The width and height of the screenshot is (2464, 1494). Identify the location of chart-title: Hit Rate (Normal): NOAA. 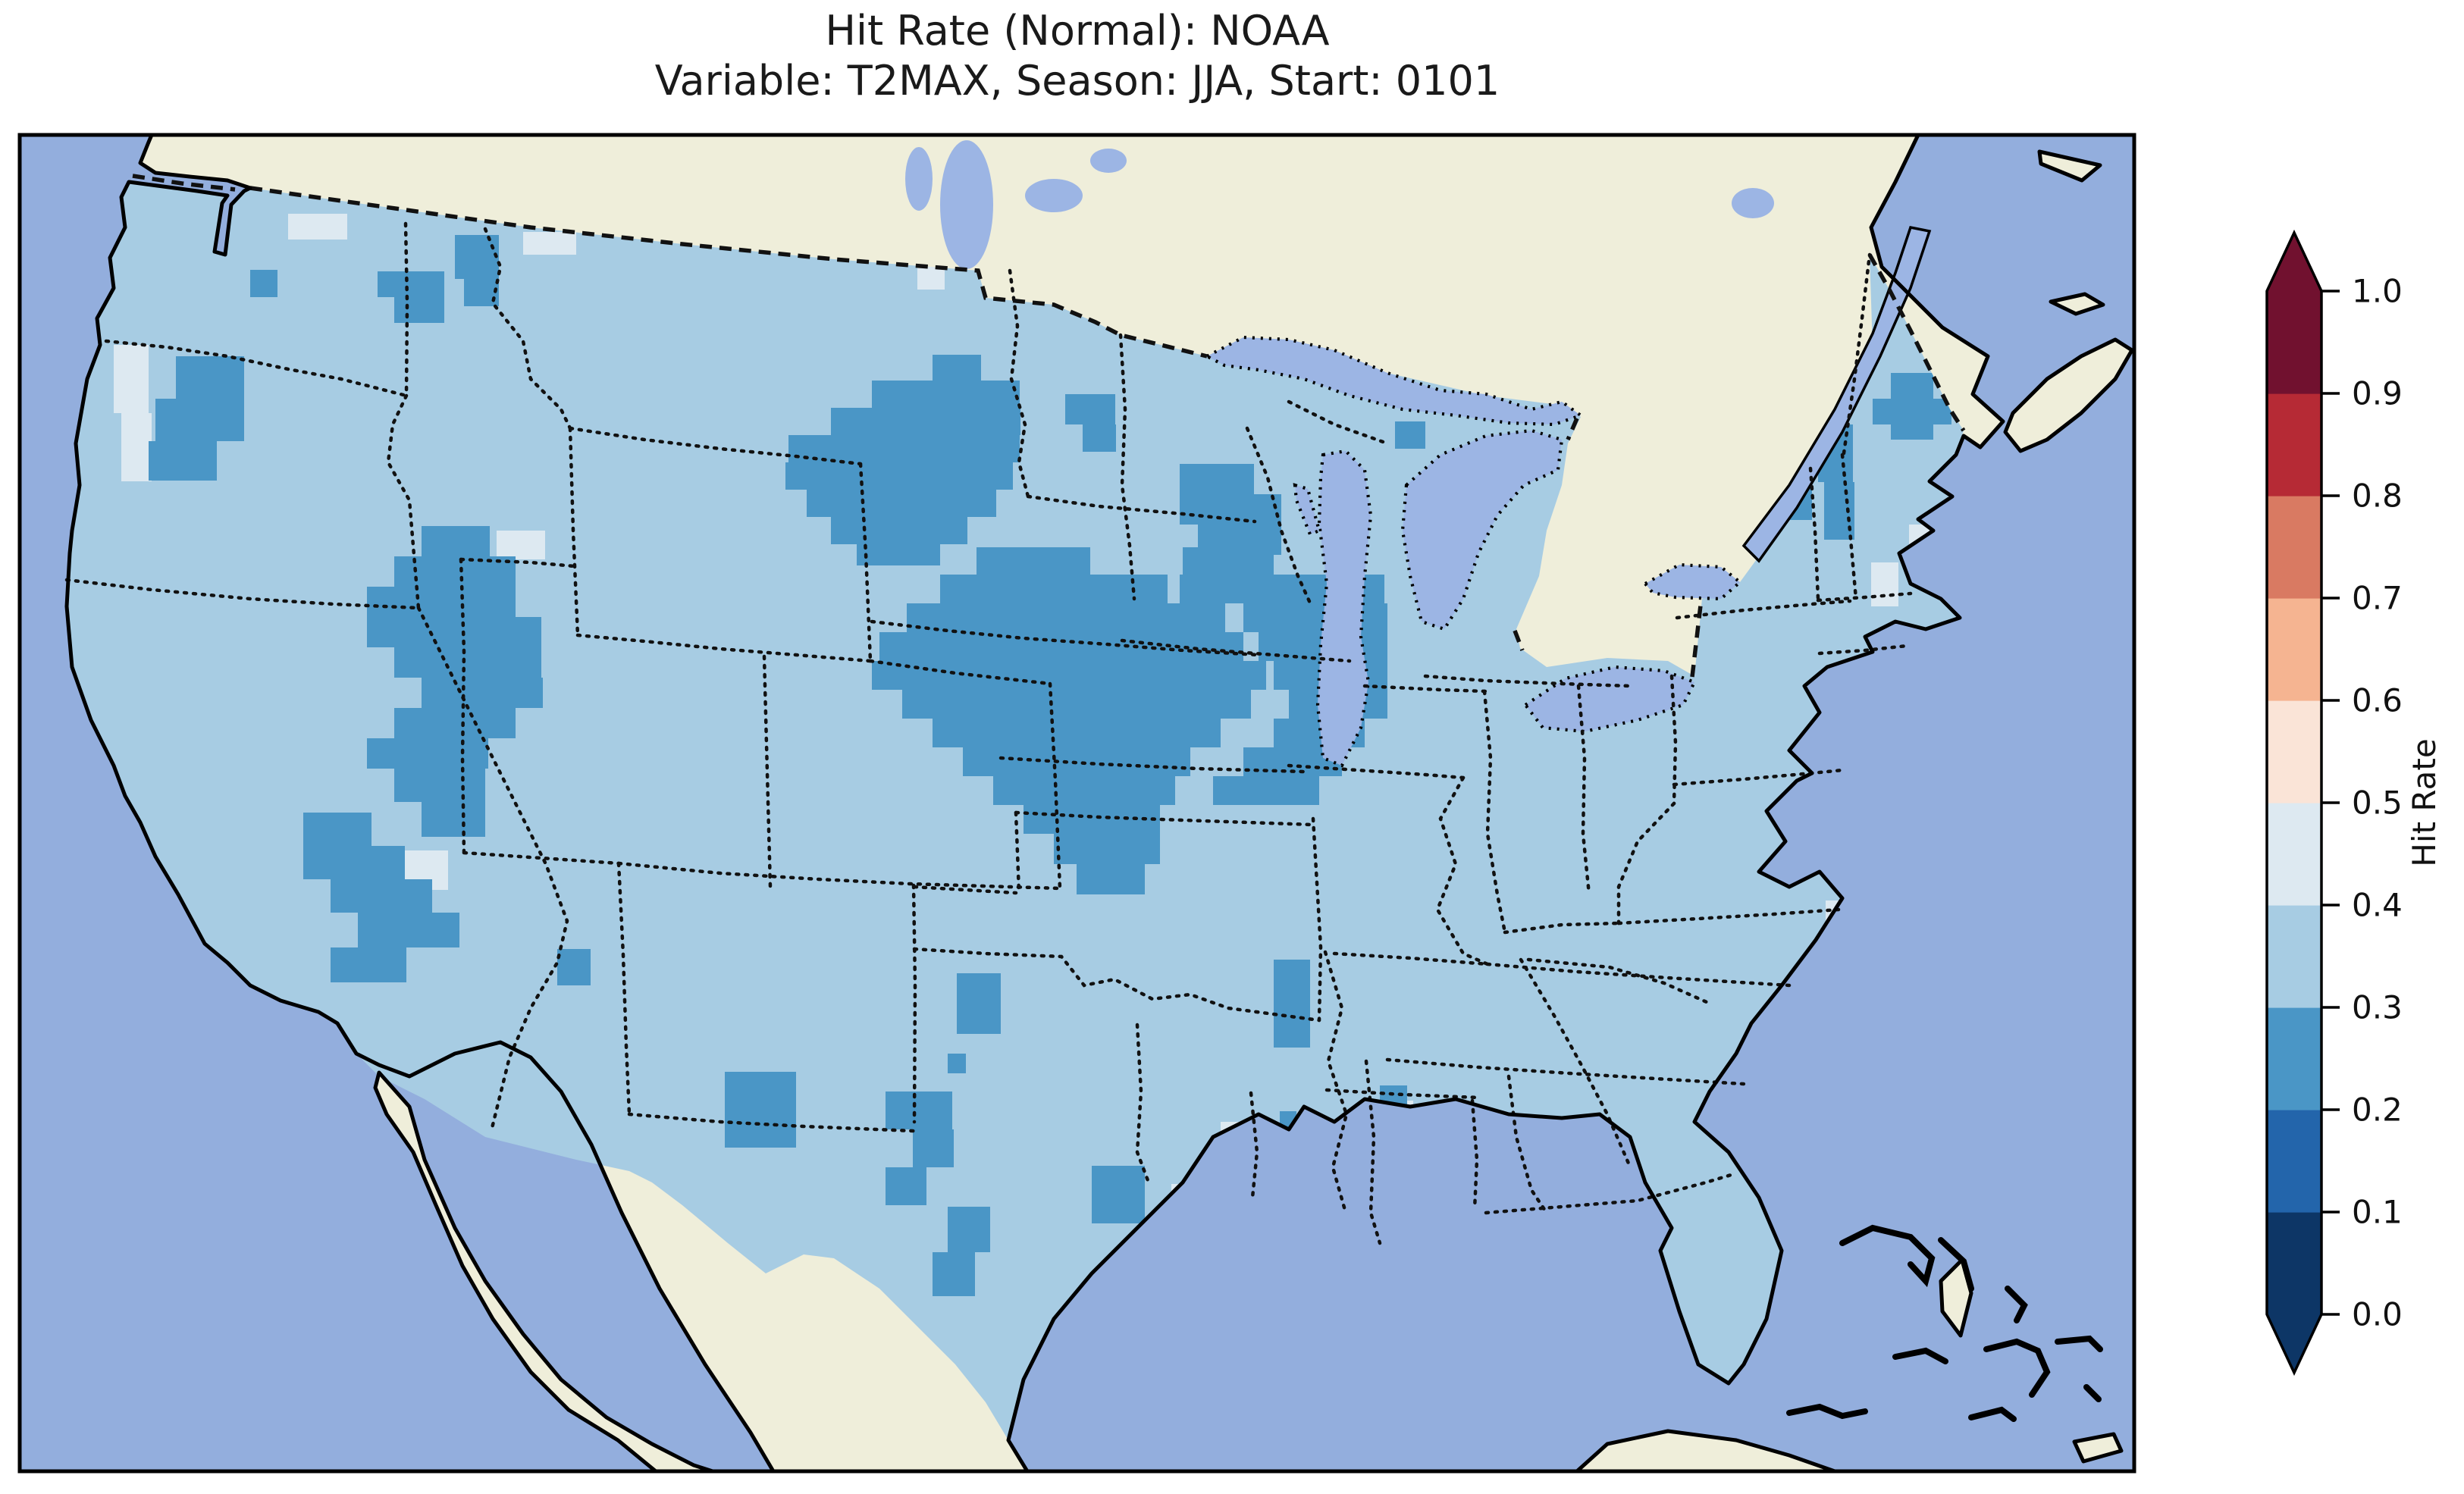
(1077, 31).